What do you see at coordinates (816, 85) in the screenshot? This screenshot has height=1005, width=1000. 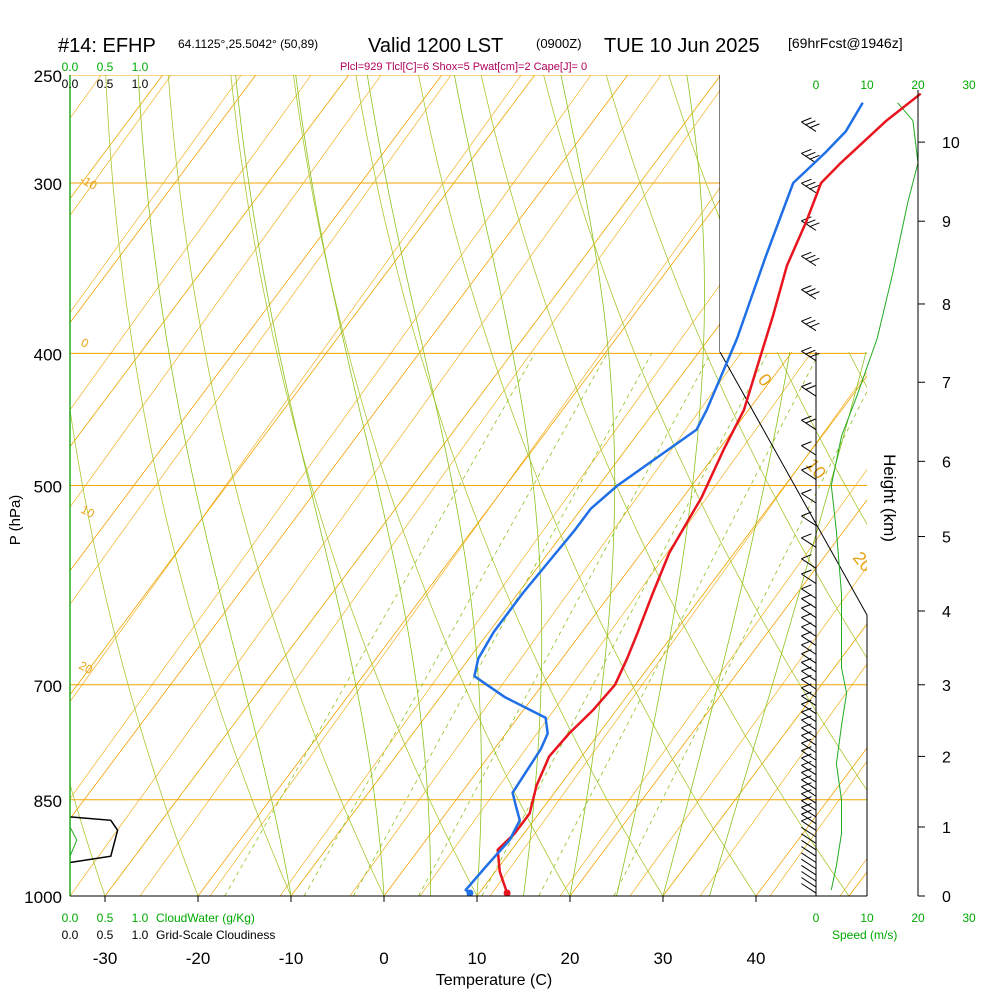 I see `wind-speed-top-tick: 0` at bounding box center [816, 85].